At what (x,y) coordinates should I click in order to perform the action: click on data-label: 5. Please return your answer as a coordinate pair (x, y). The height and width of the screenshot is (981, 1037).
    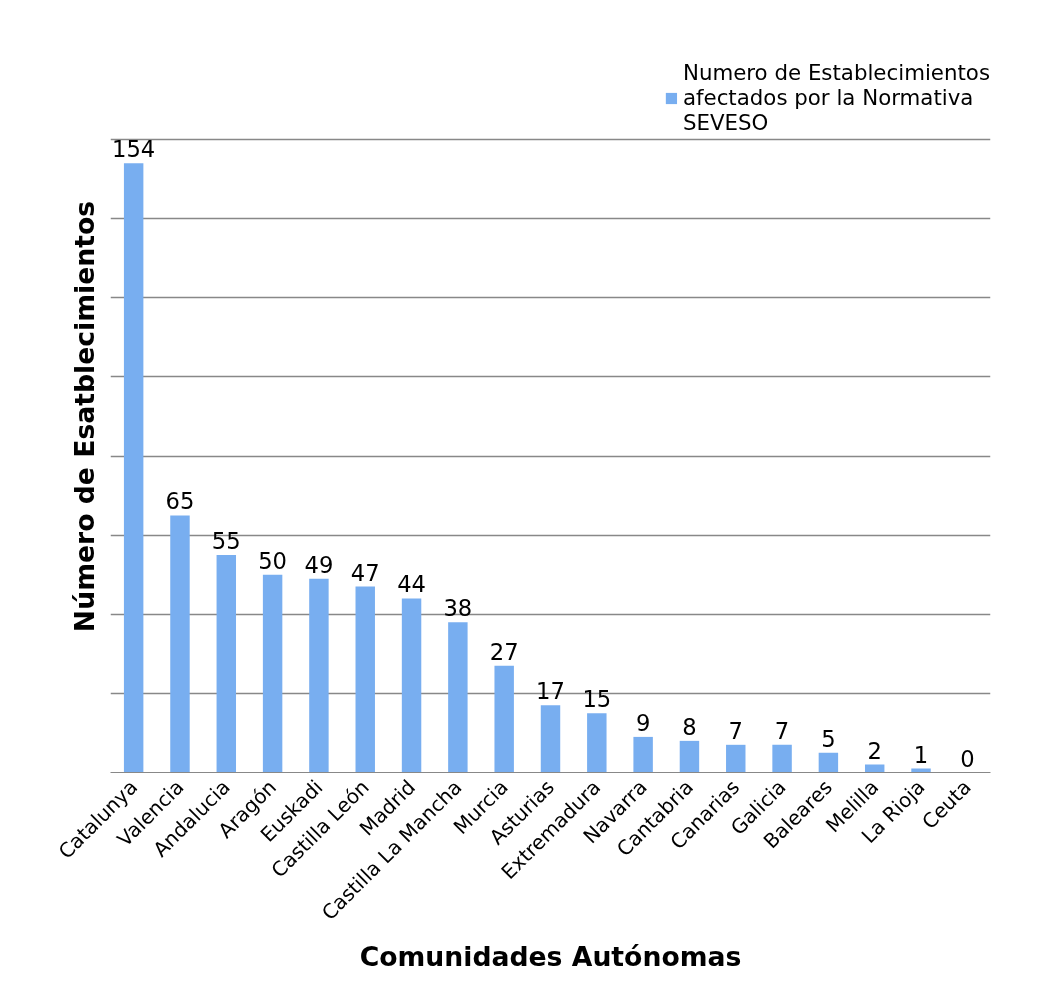
    Looking at the image, I should click on (828, 738).